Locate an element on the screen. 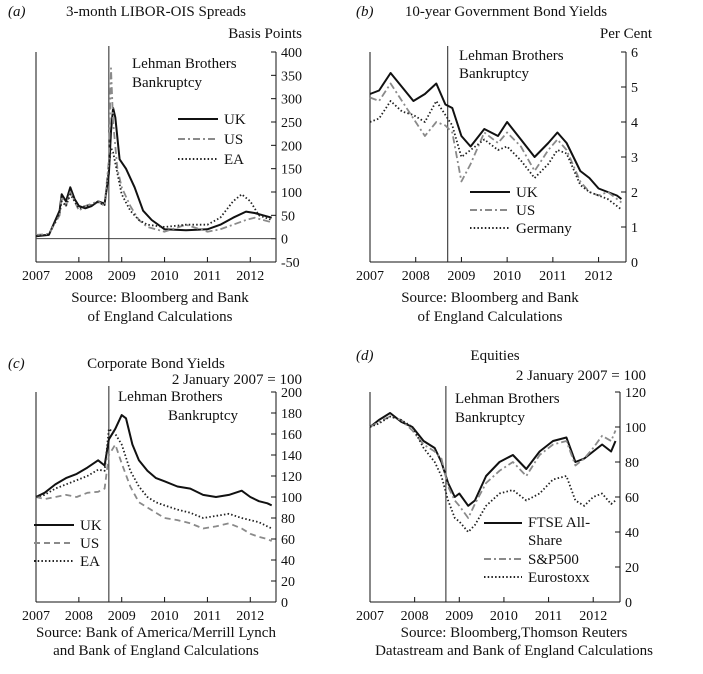  y-tick-label: 250 is located at coordinates (291, 123).